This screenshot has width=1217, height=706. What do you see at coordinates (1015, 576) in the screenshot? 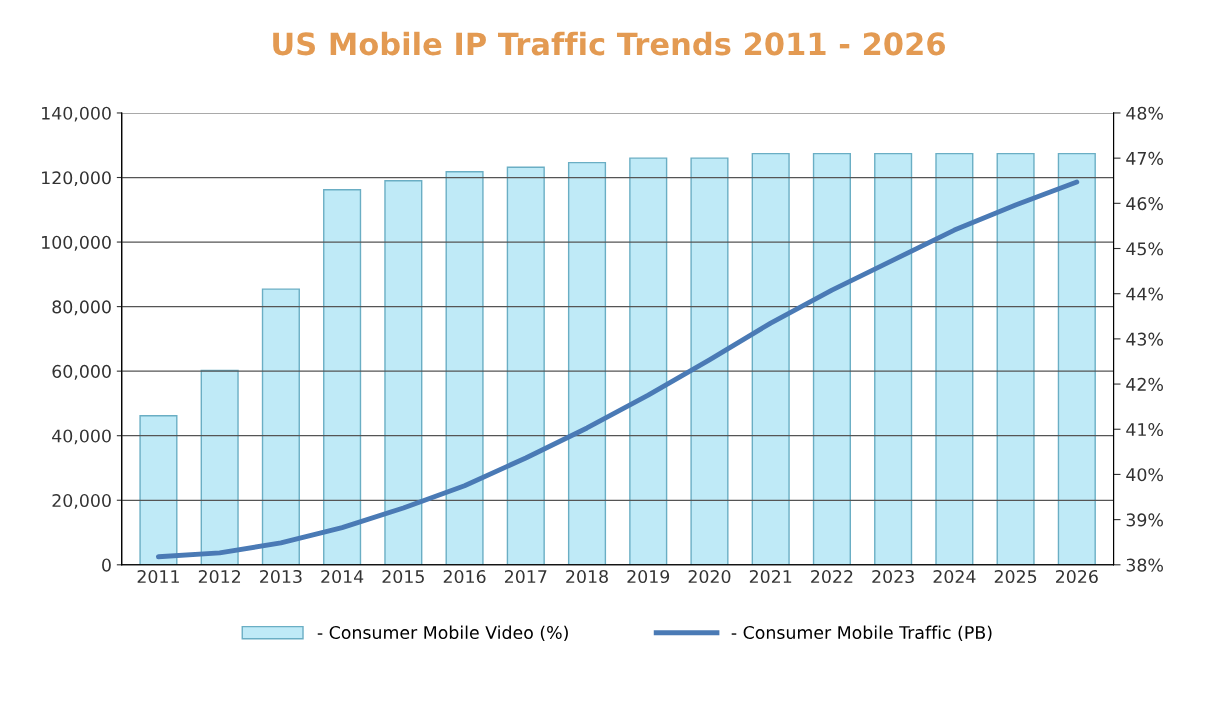
I see `x-tick-label: 2025` at bounding box center [1015, 576].